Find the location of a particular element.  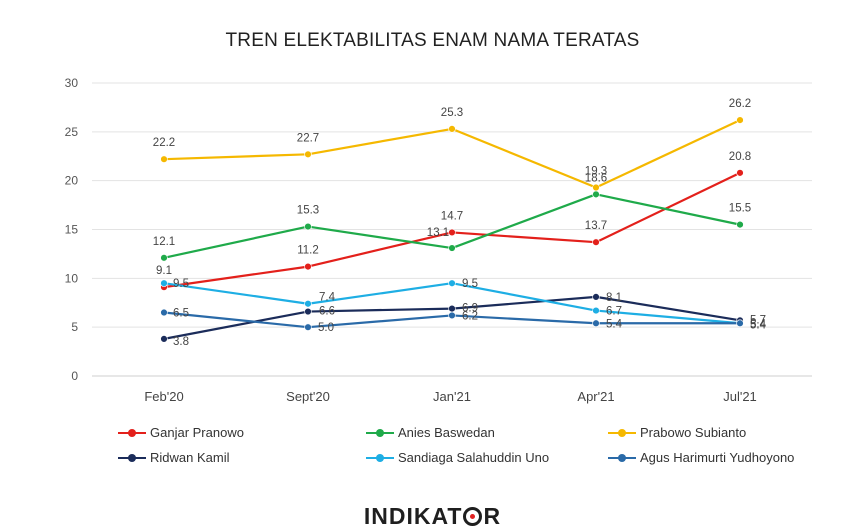

data-label: 12.1 is located at coordinates (164, 242).